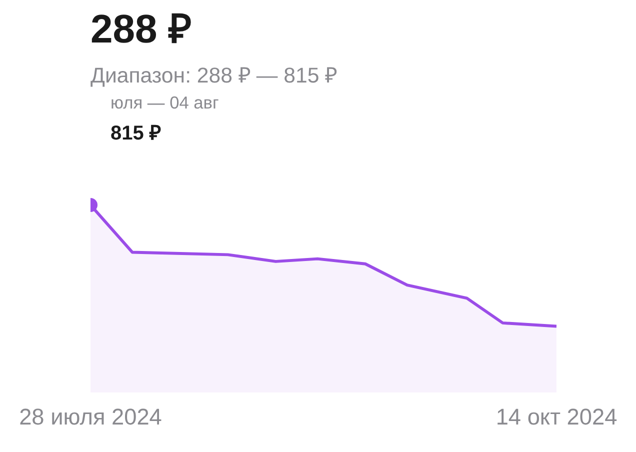 This screenshot has width=636, height=452. What do you see at coordinates (90, 417) in the screenshot?
I see `x-tick-label: 28 июля 2024` at bounding box center [90, 417].